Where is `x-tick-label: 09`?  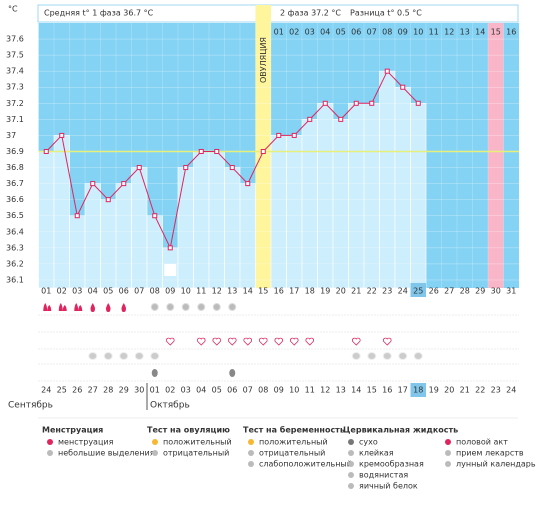 x-tick-label: 09 is located at coordinates (170, 291).